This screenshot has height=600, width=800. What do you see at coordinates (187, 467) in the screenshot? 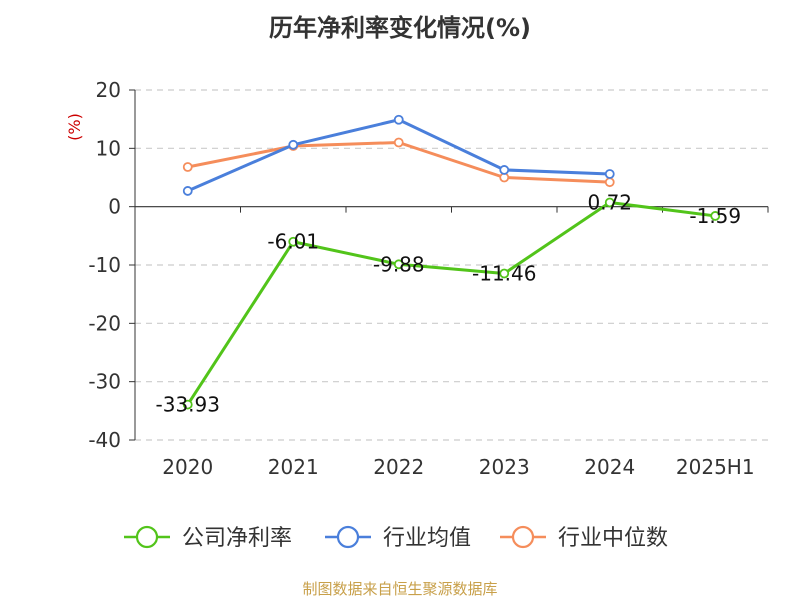
I see `x-tick-label: 2020` at bounding box center [187, 467].